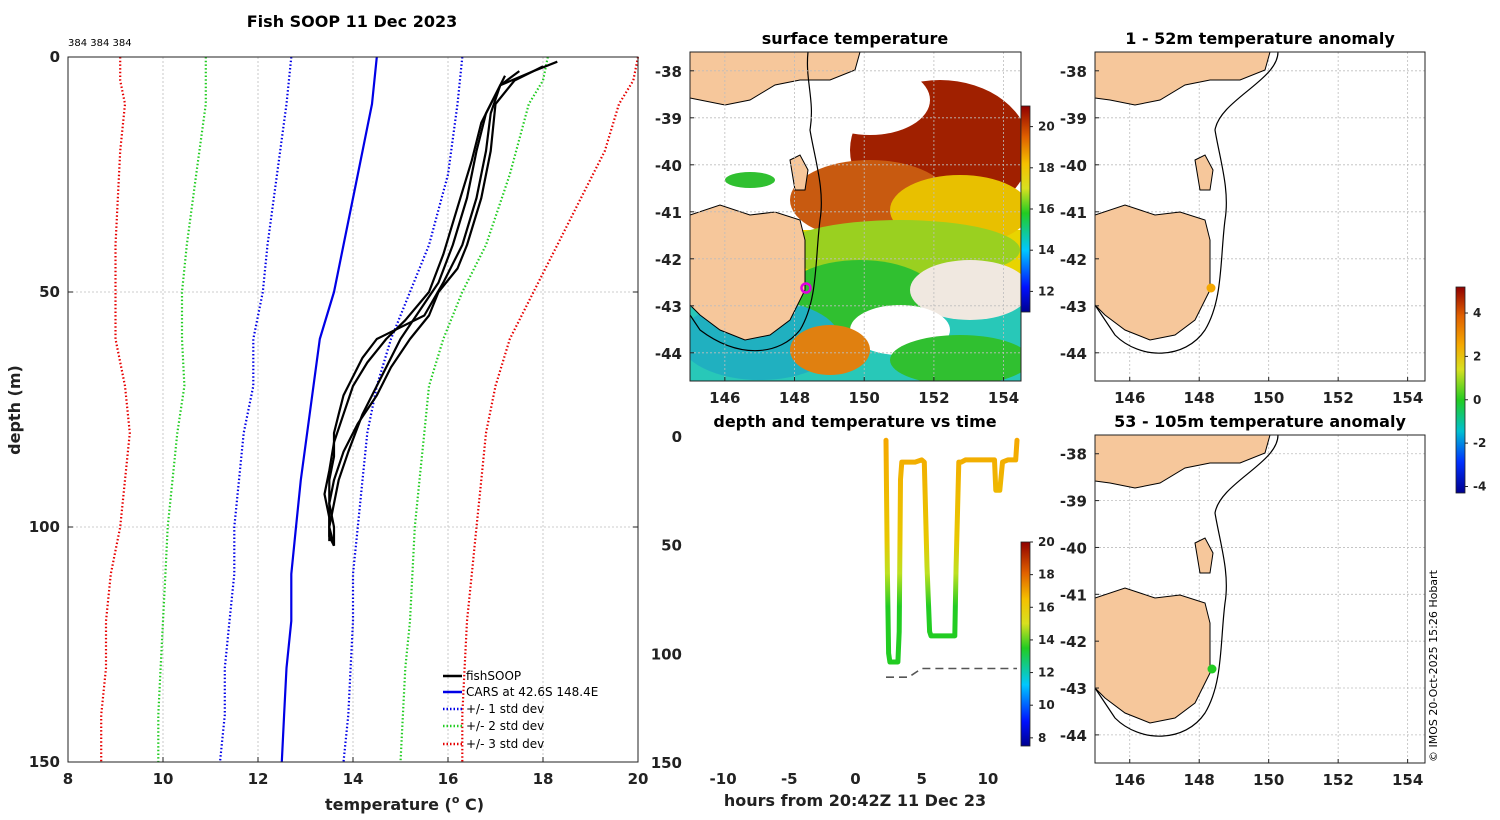 This screenshot has height=820, width=1500. What do you see at coordinates (775, 79) in the screenshot?
I see `sst-mainland` at bounding box center [775, 79].